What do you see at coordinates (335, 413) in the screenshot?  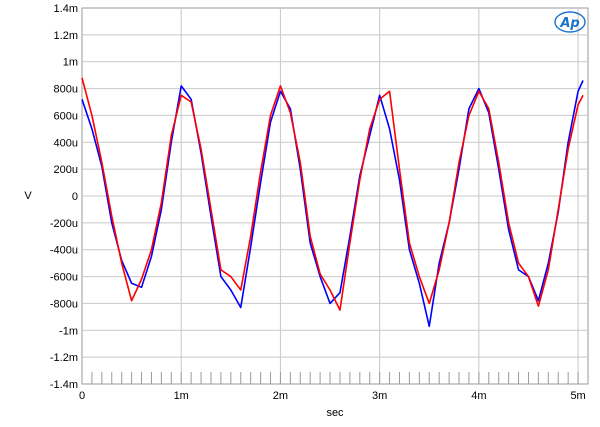 I see `x-axis-title: sec` at bounding box center [335, 413].